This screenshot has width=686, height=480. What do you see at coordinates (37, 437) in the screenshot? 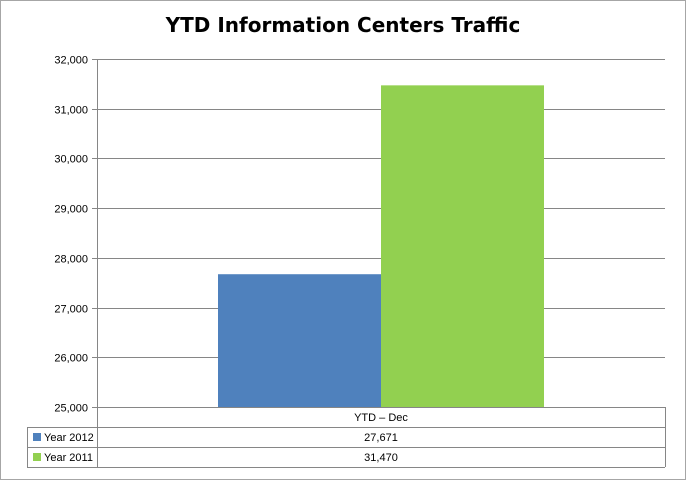
I see `legend-key-year-2012` at bounding box center [37, 437].